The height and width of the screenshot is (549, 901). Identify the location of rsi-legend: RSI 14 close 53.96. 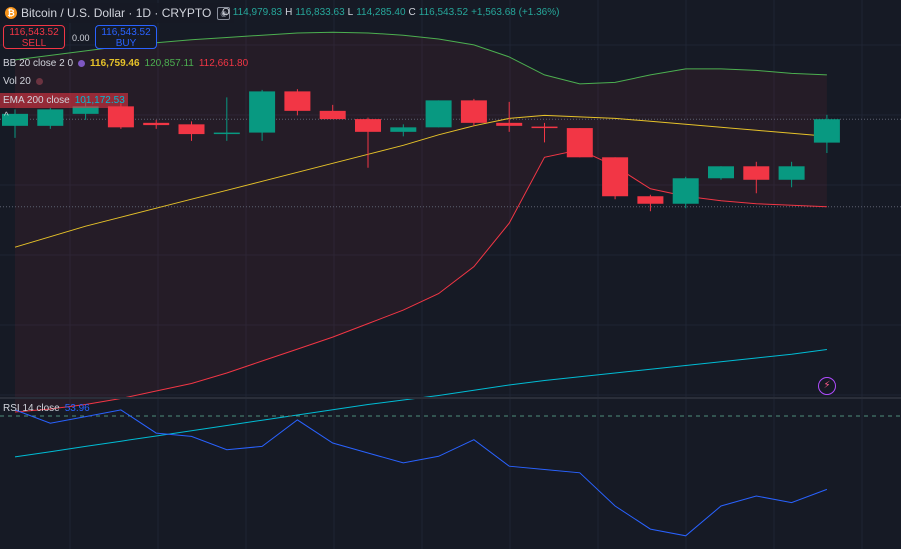
(46, 408).